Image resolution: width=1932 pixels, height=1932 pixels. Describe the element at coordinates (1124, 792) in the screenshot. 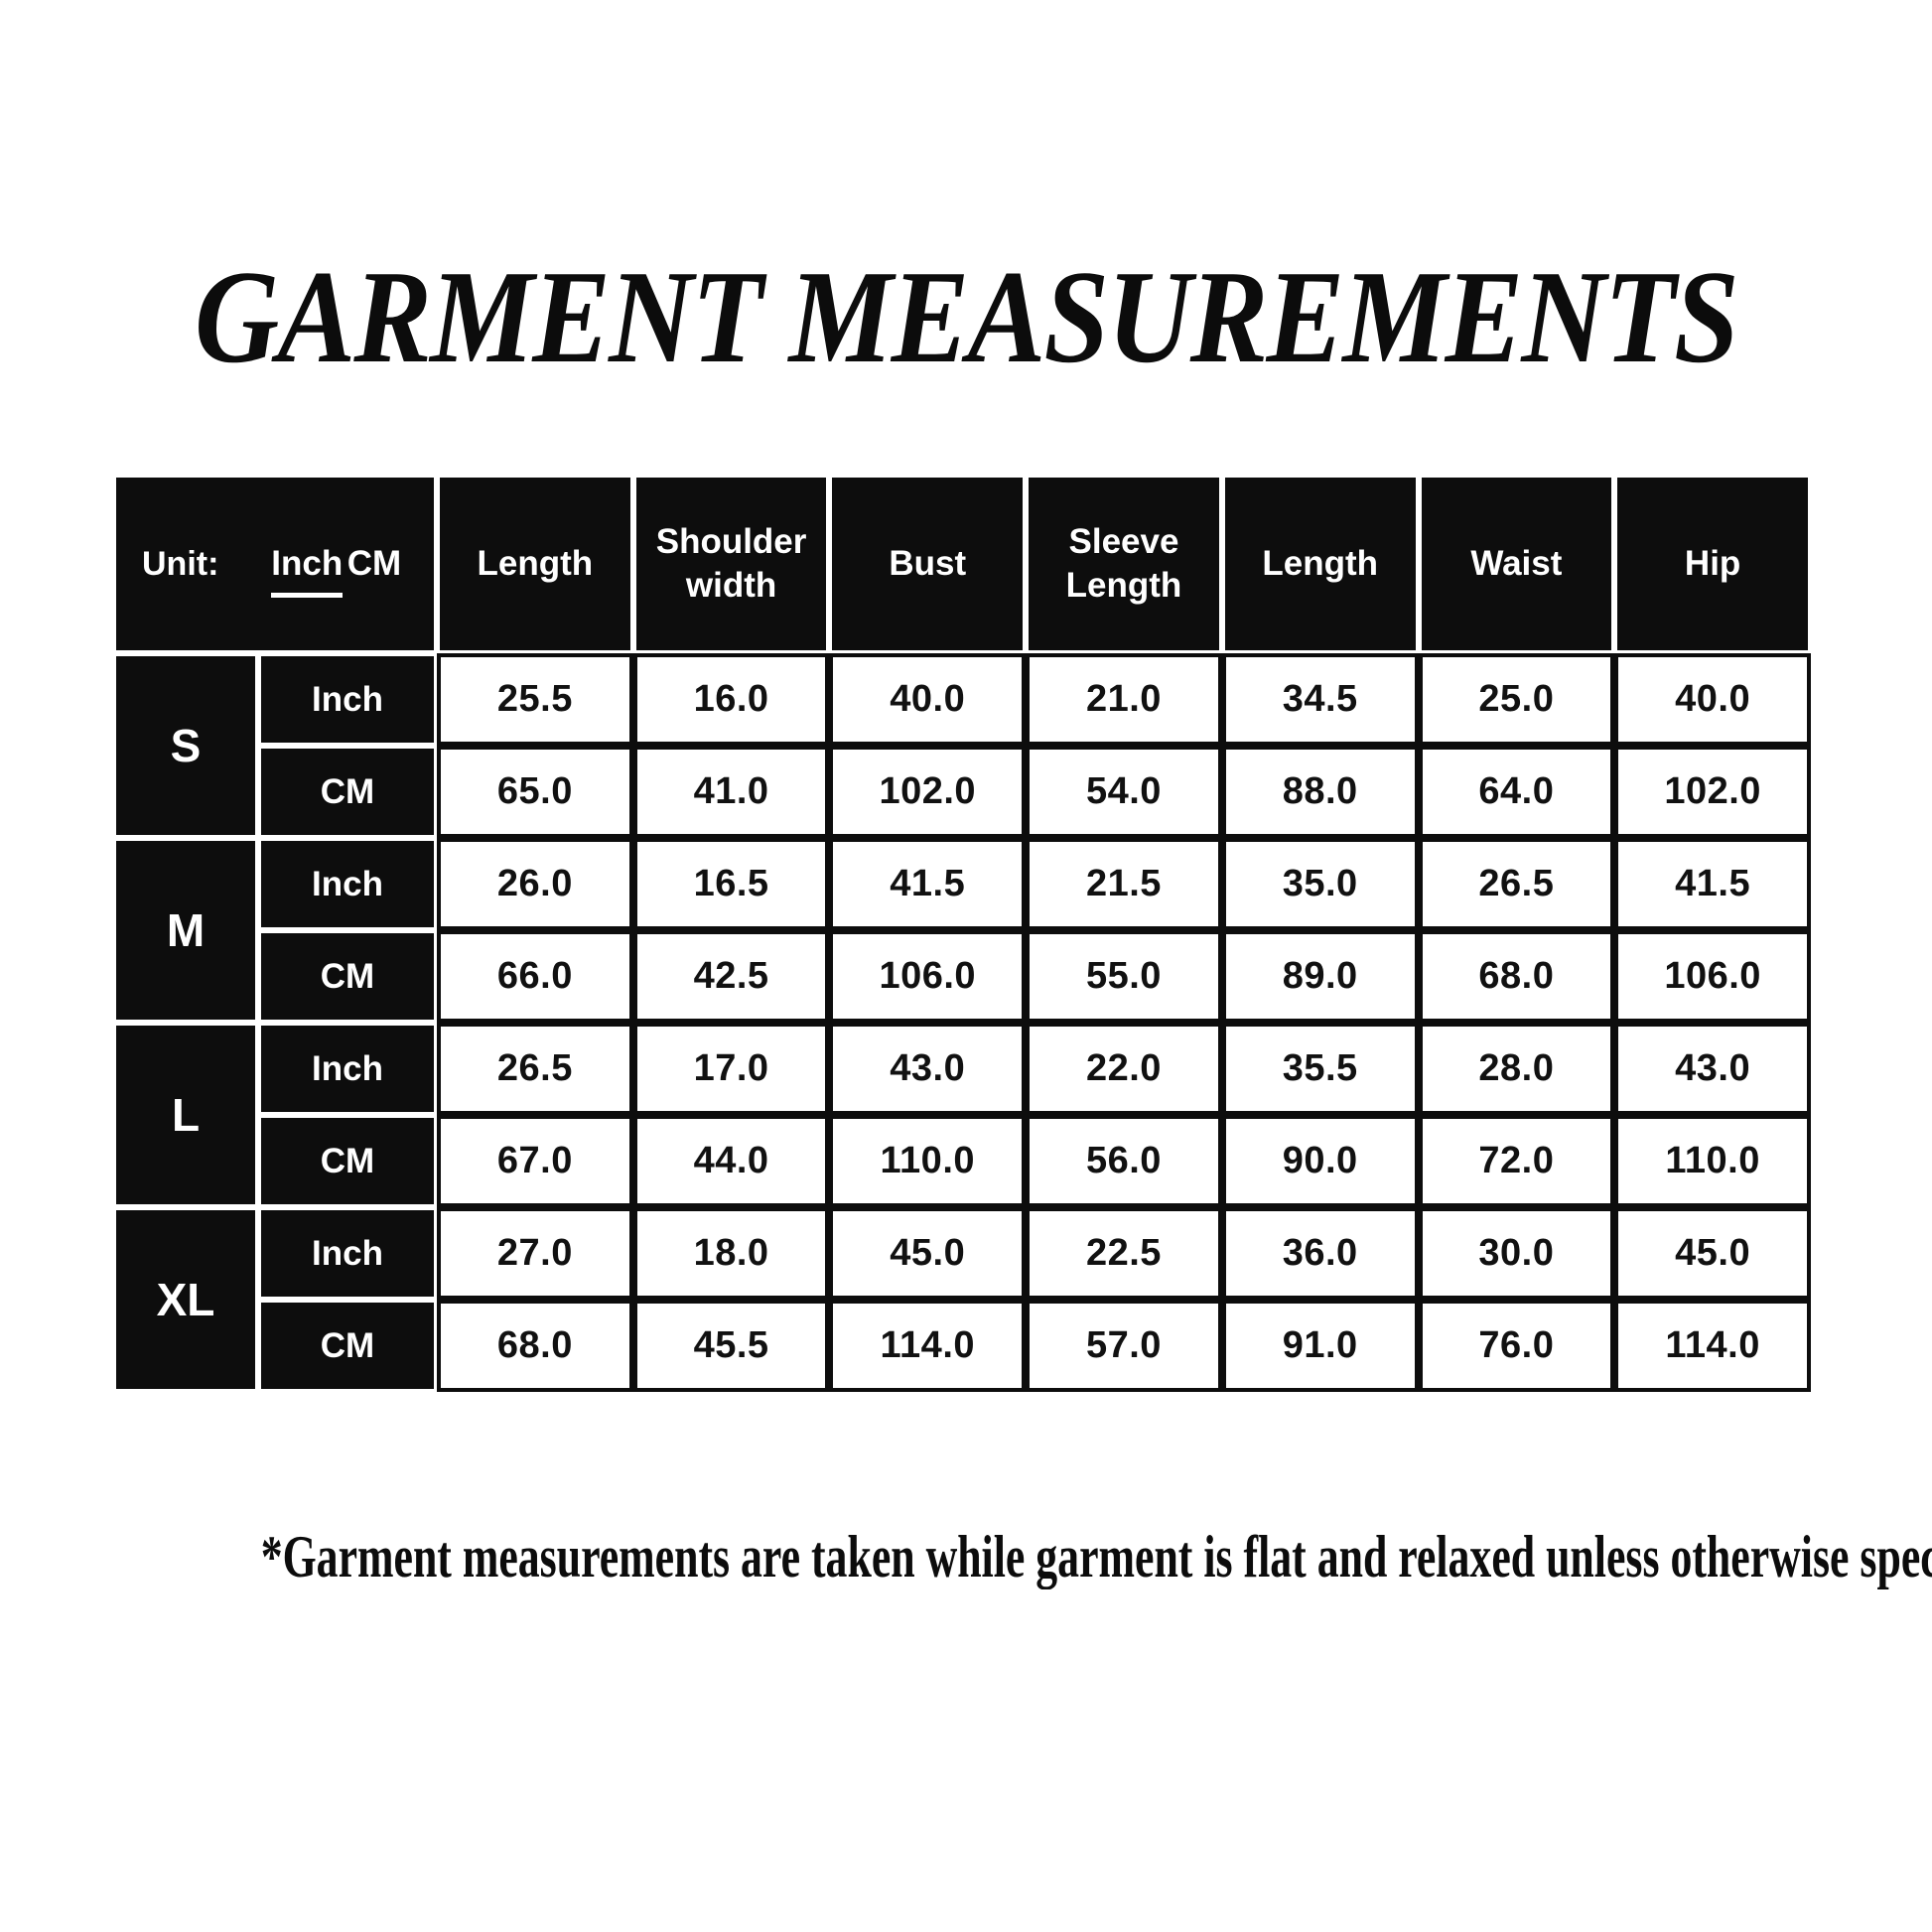

I see `measurement-value-cell: 54.0` at that location.